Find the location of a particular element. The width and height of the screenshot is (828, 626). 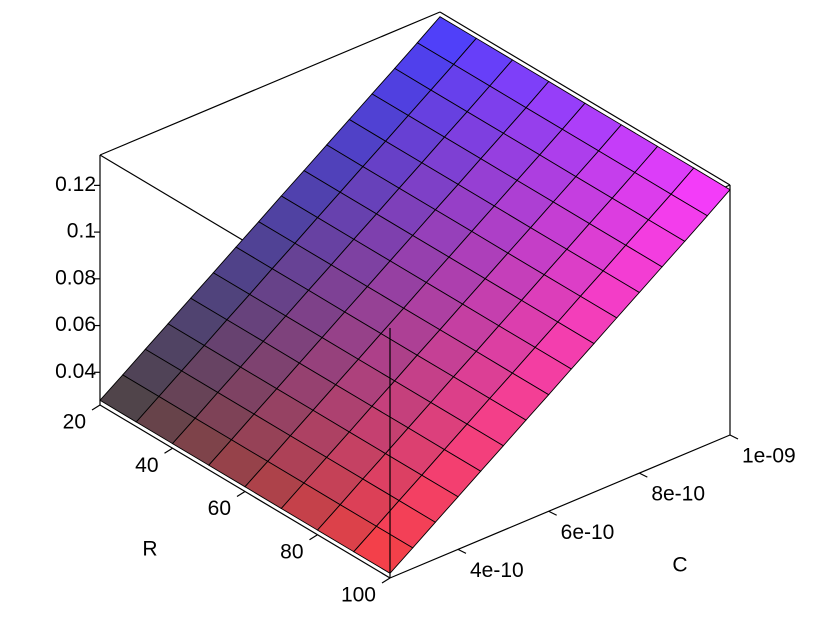

x-tick-label: 100 is located at coordinates (358, 595).